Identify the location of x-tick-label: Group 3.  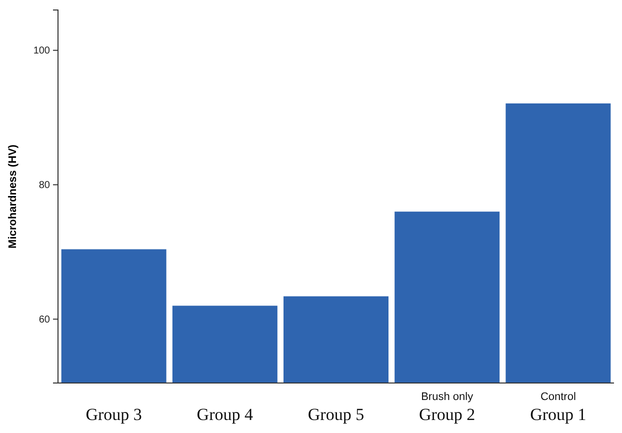
(114, 414).